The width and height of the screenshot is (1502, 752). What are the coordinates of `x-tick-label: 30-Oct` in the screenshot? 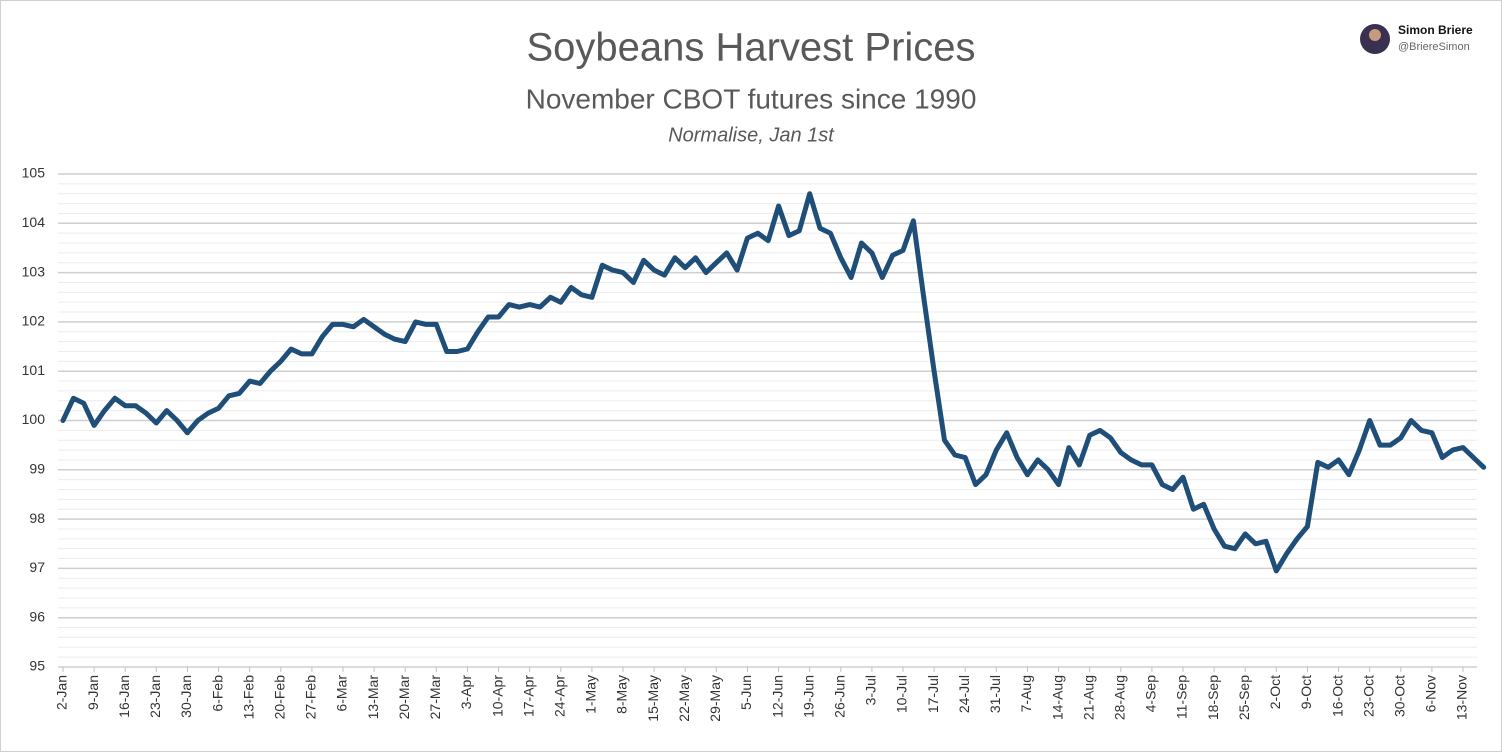 It's located at (1399, 696).